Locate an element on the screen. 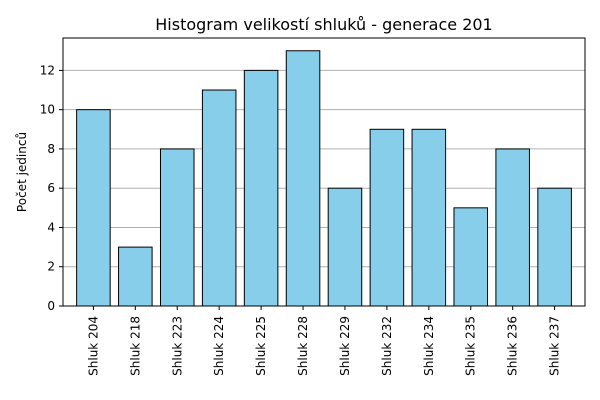 The image size is (600, 400). x-tick-label: Shluk 234 is located at coordinates (429, 346).